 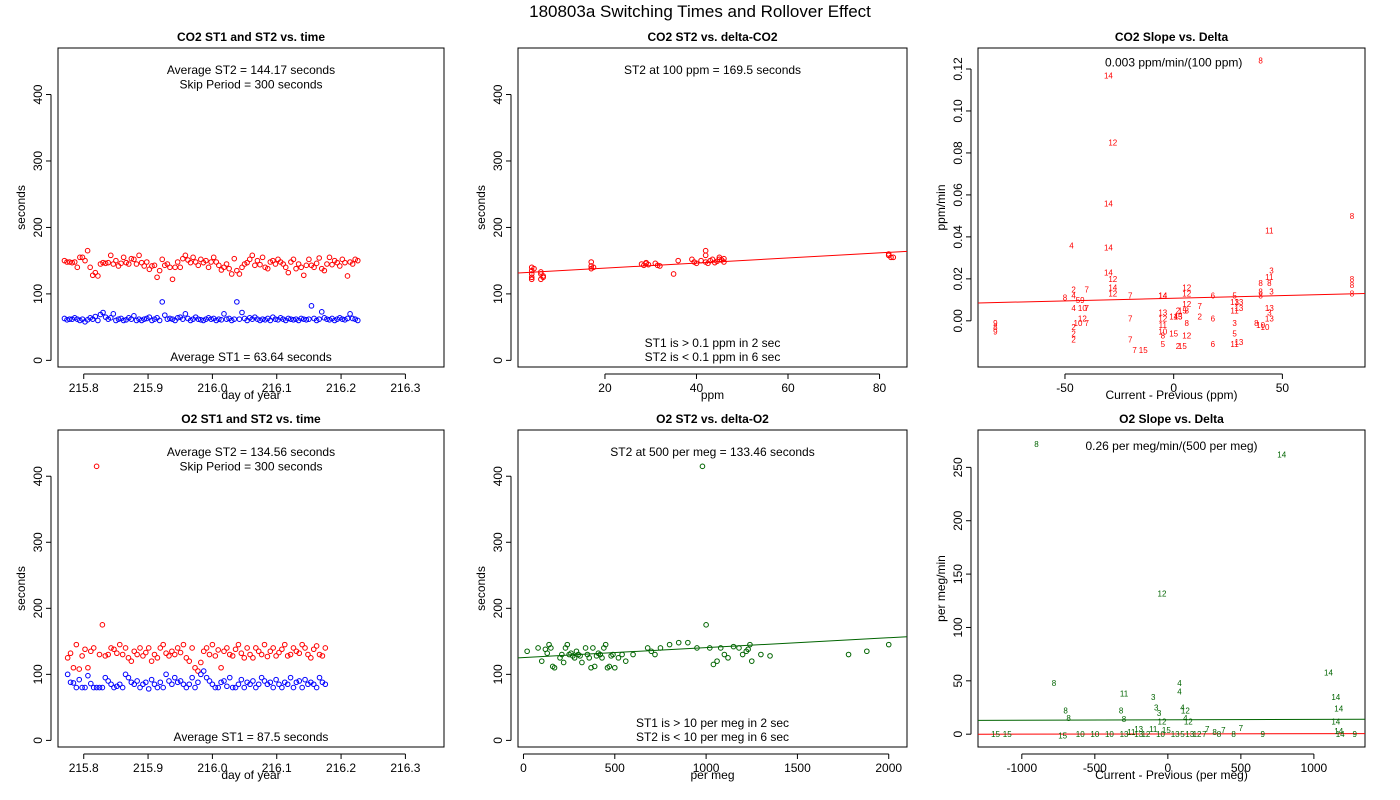 I want to click on y-axis-label: ppm/min, so click(x=941, y=207).